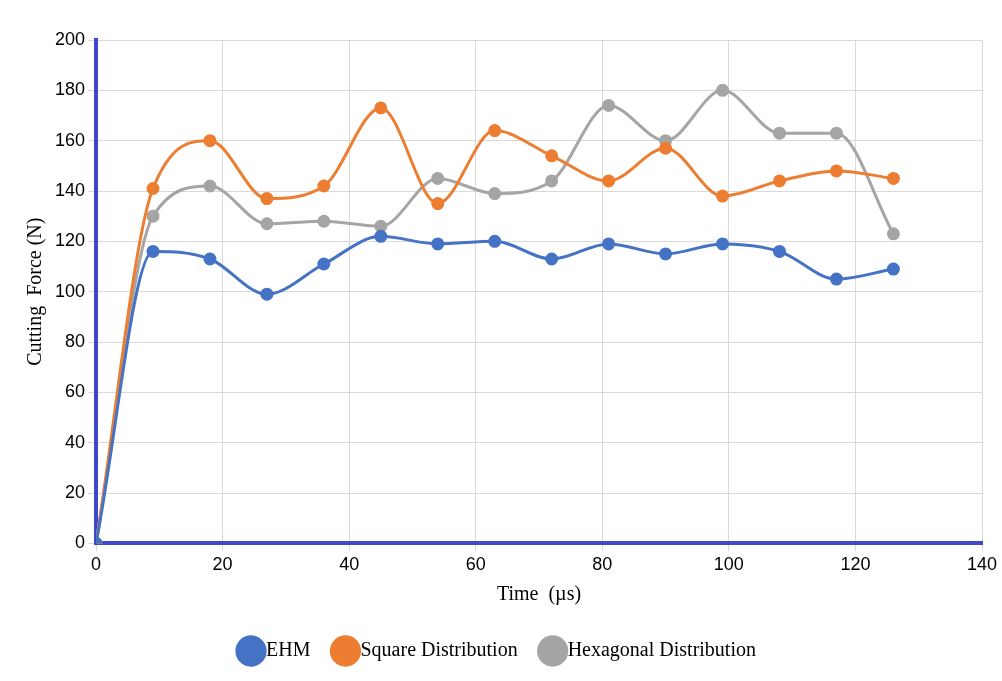 The height and width of the screenshot is (681, 1002). What do you see at coordinates (222, 564) in the screenshot?
I see `x-tick-label: 20` at bounding box center [222, 564].